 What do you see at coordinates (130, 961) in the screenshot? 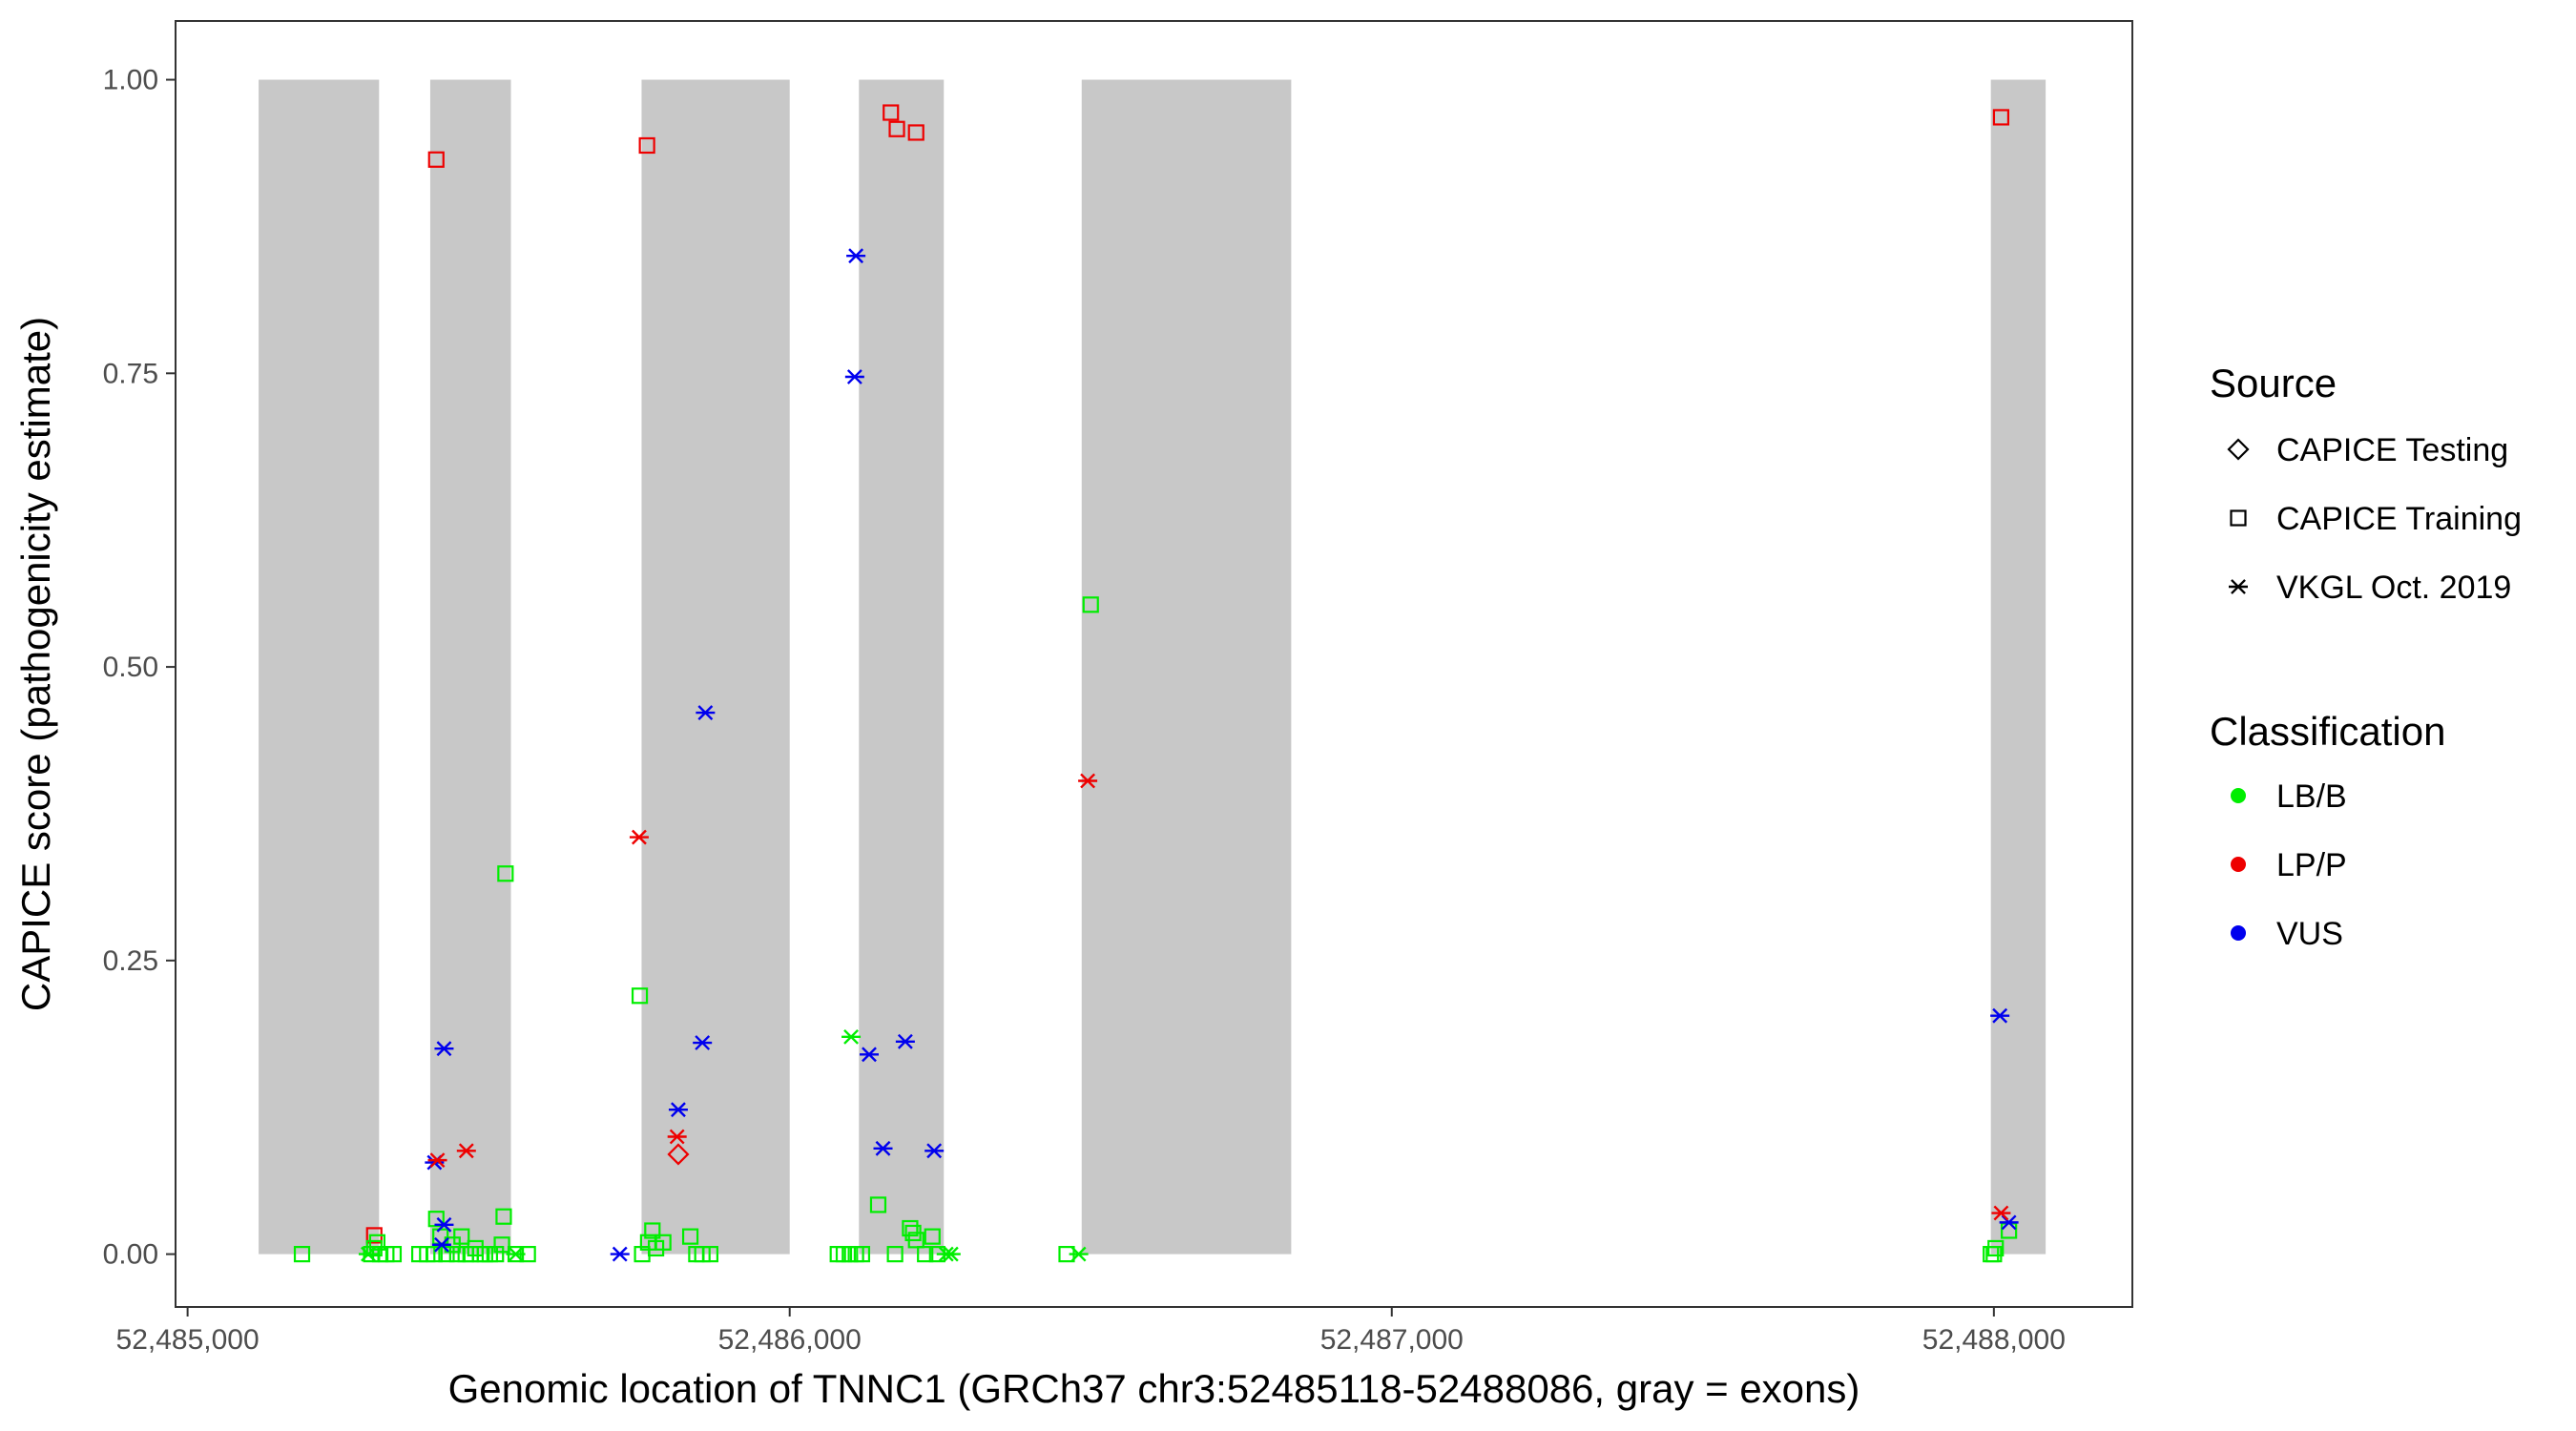
I see `y-tick-label: 0.25` at bounding box center [130, 961].